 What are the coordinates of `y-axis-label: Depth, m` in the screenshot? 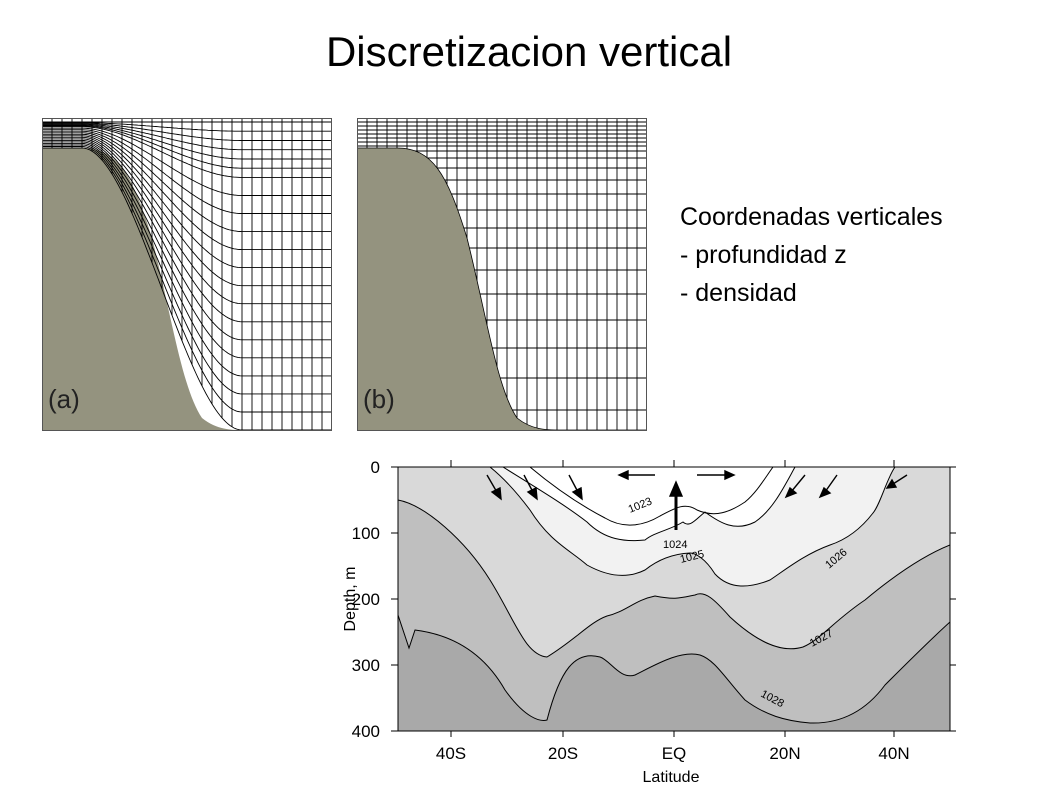 It's located at (350, 599).